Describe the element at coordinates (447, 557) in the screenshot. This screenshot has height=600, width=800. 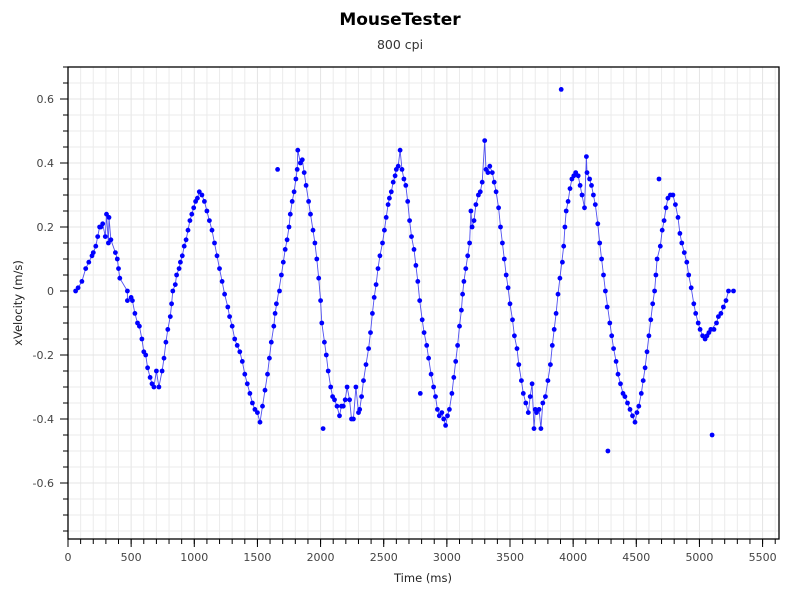
I see `x-tick-label: 3000` at that location.